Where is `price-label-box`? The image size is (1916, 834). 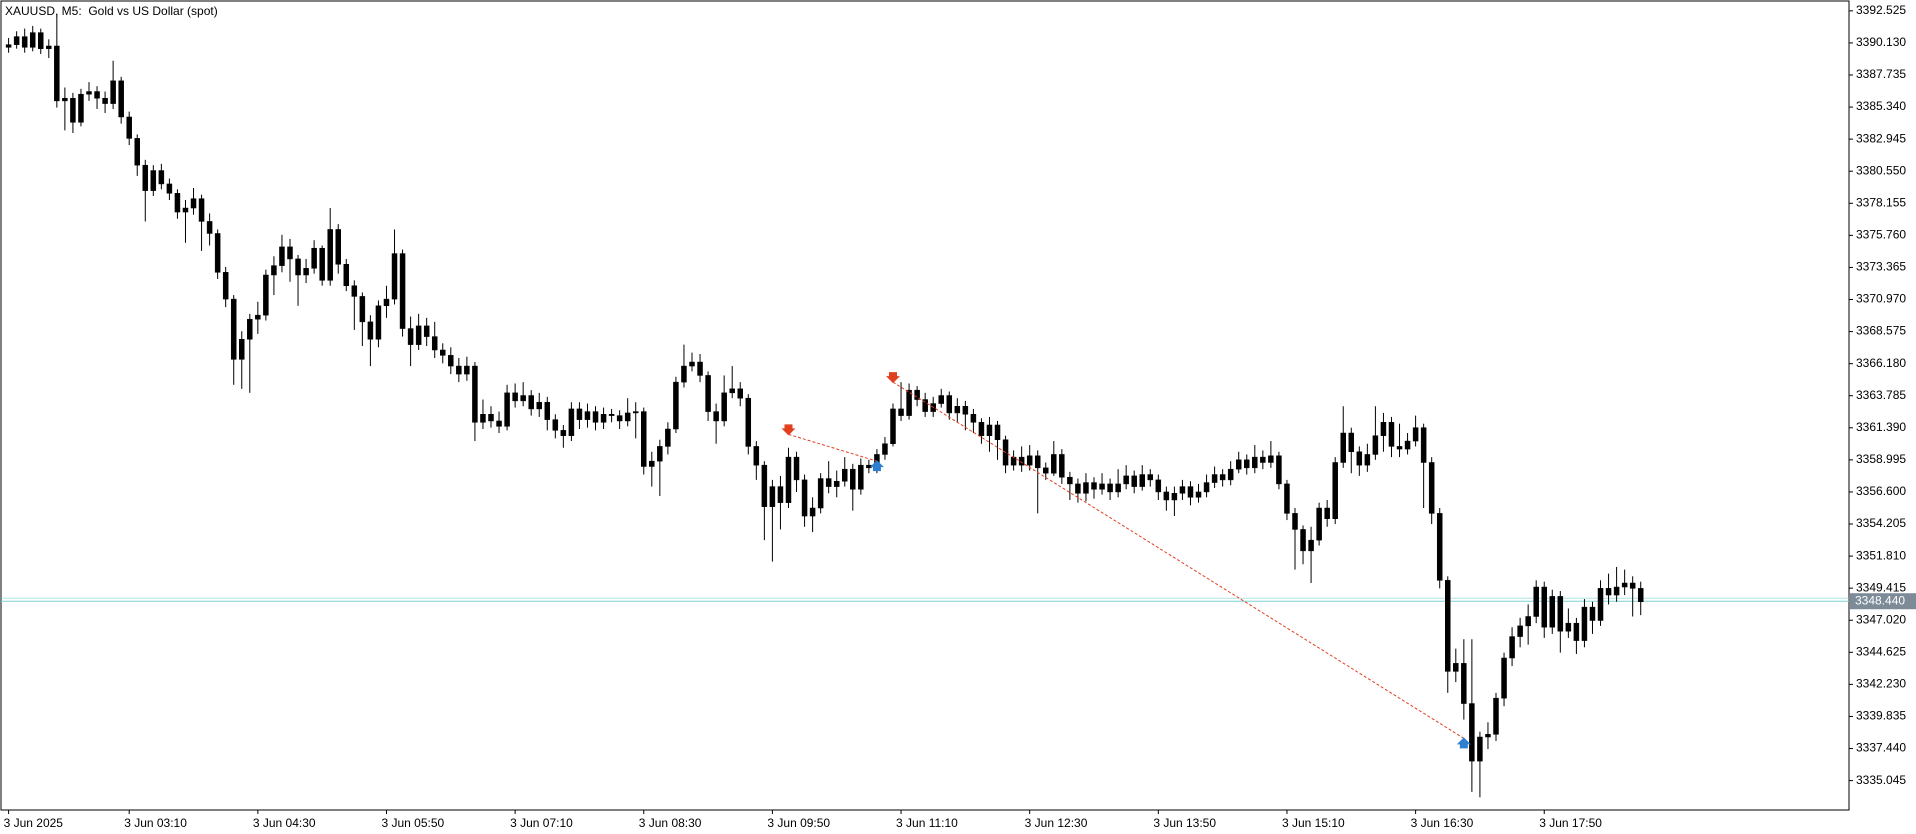
price-label-box is located at coordinates (1883, 601).